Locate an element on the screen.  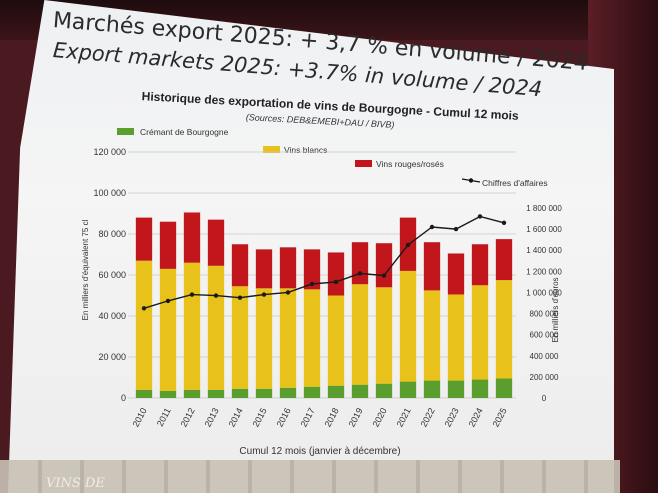
x-tick-label: 2015 is located at coordinates (260, 417).